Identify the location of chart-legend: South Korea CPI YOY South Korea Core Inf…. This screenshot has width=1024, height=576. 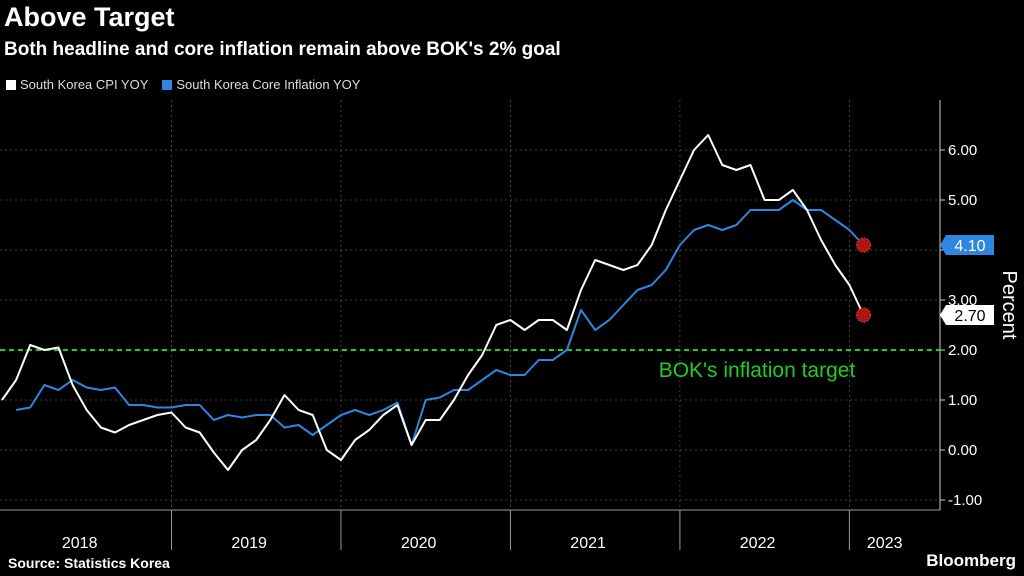
(183, 84).